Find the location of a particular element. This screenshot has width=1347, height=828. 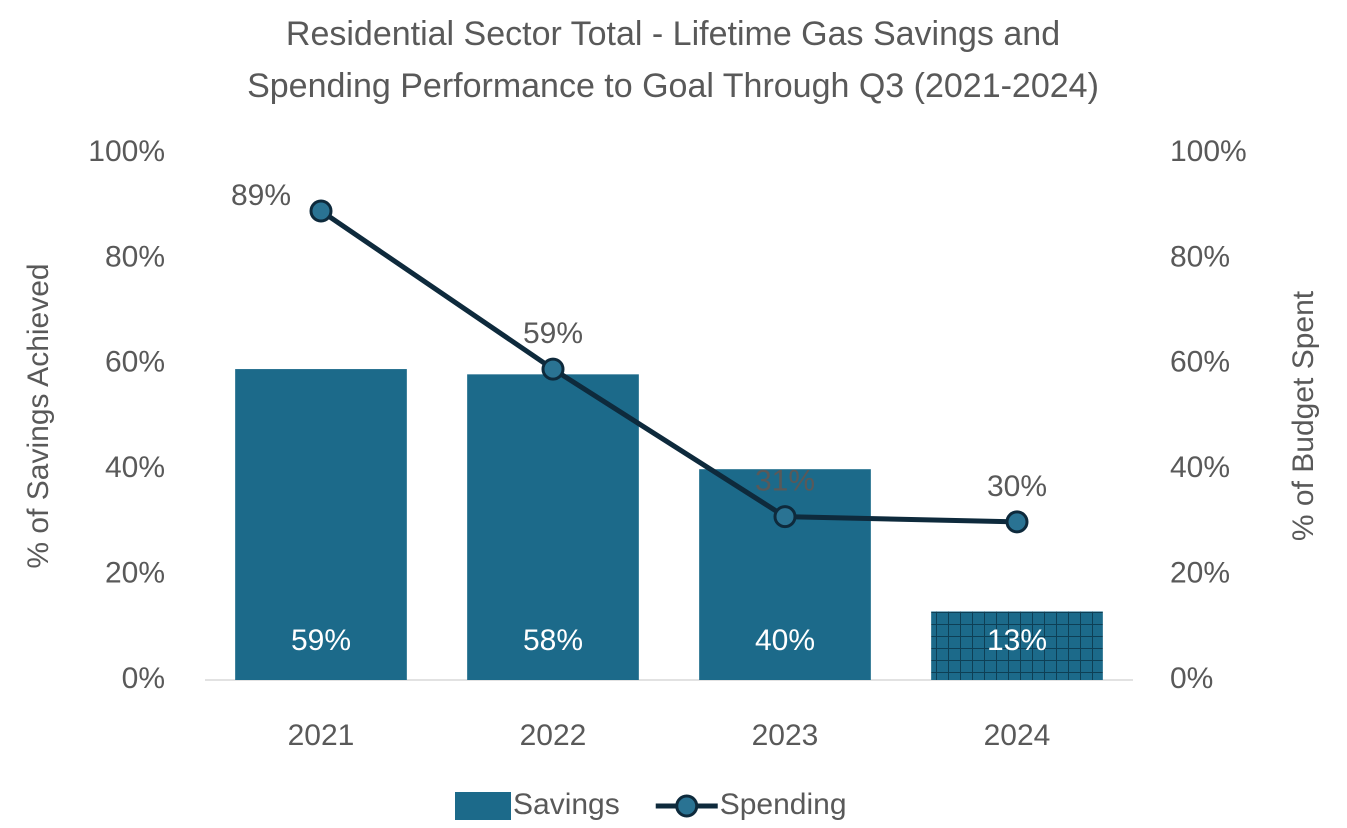

bar-value-label: 58% is located at coordinates (553, 640).